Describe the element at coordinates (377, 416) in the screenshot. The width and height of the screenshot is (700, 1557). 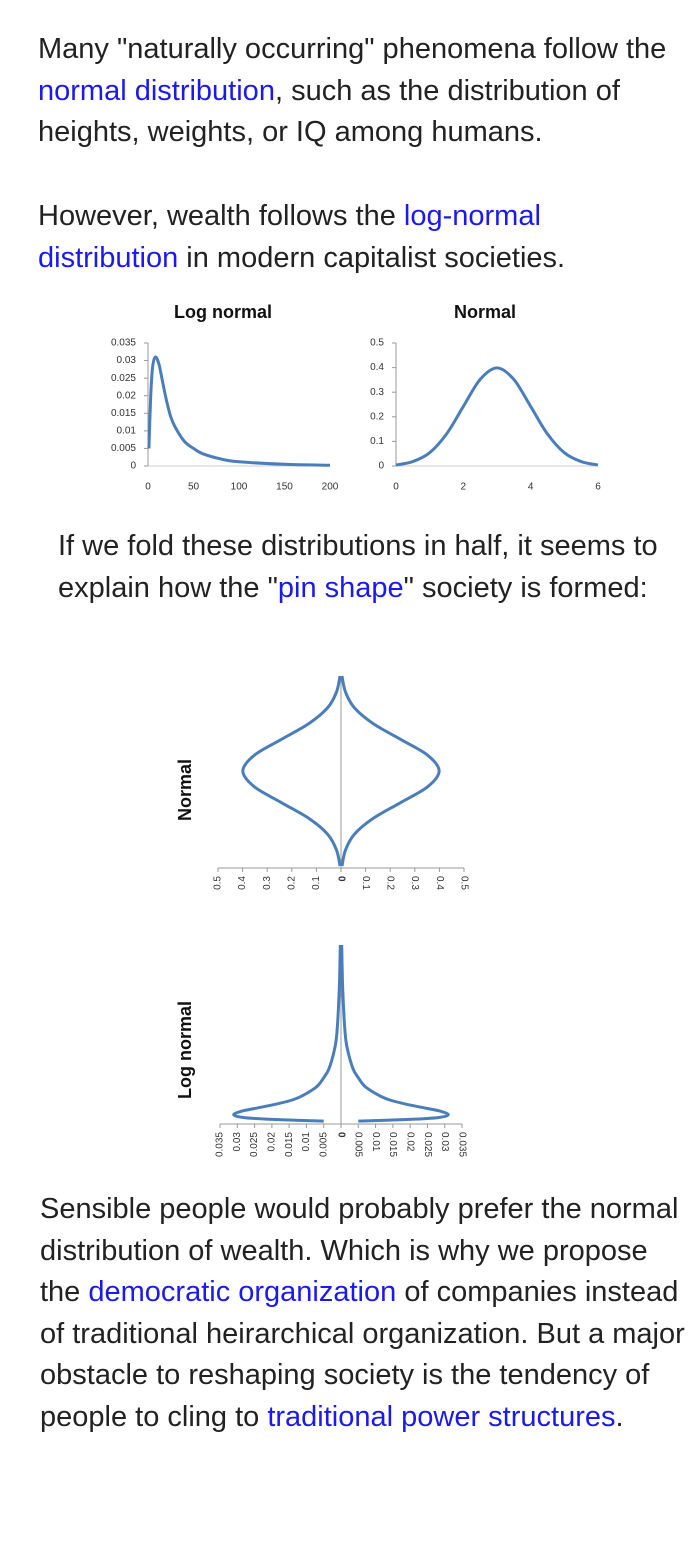
I see `y-tick-label: 0.2` at that location.